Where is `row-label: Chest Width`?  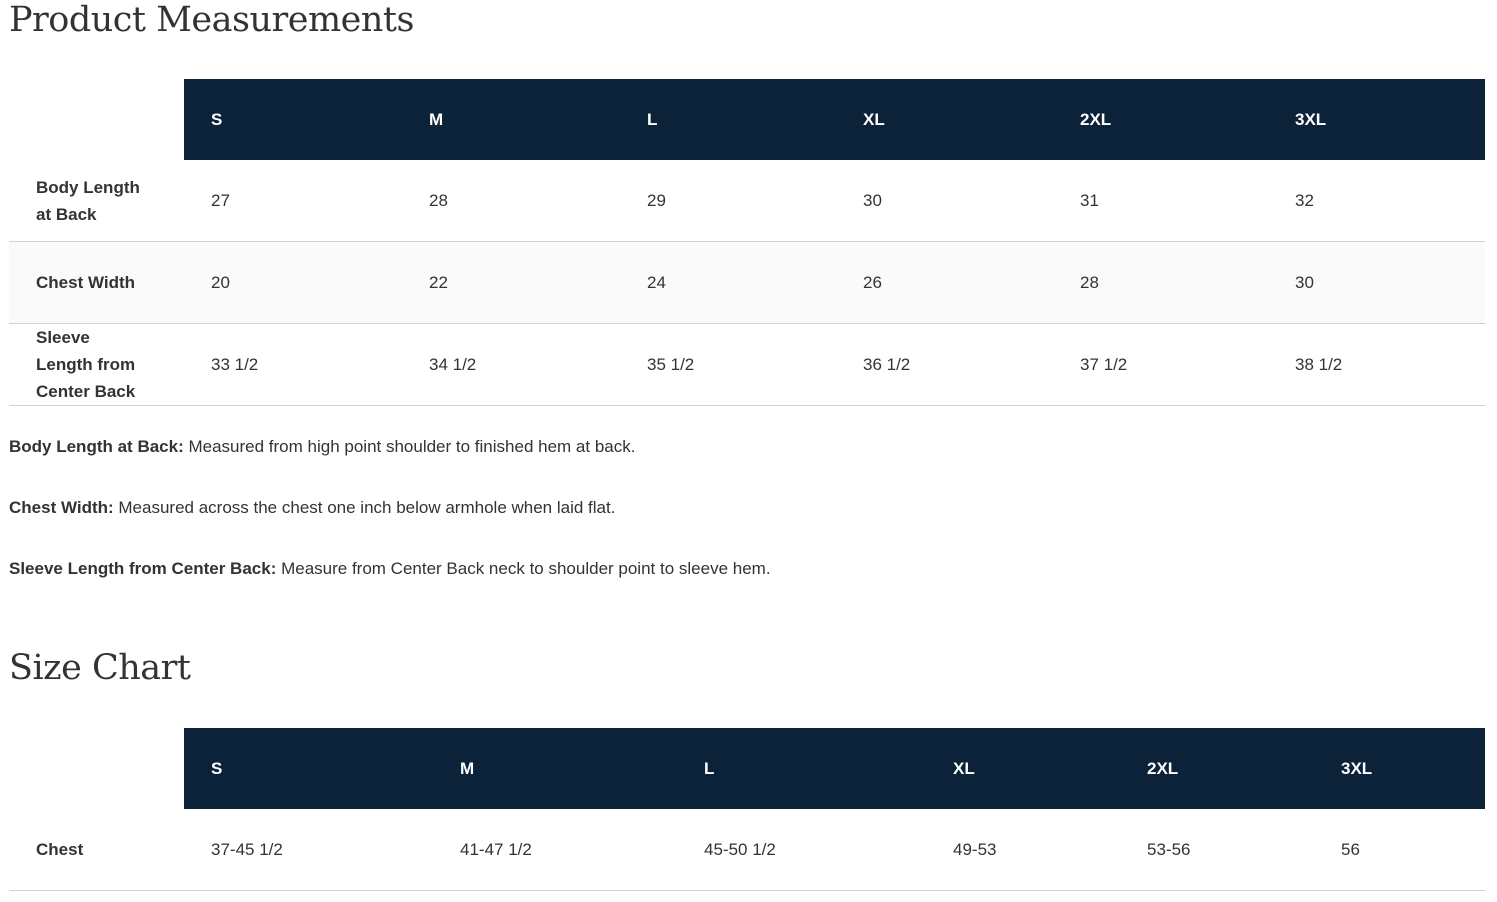 row-label: Chest Width is located at coordinates (96, 282).